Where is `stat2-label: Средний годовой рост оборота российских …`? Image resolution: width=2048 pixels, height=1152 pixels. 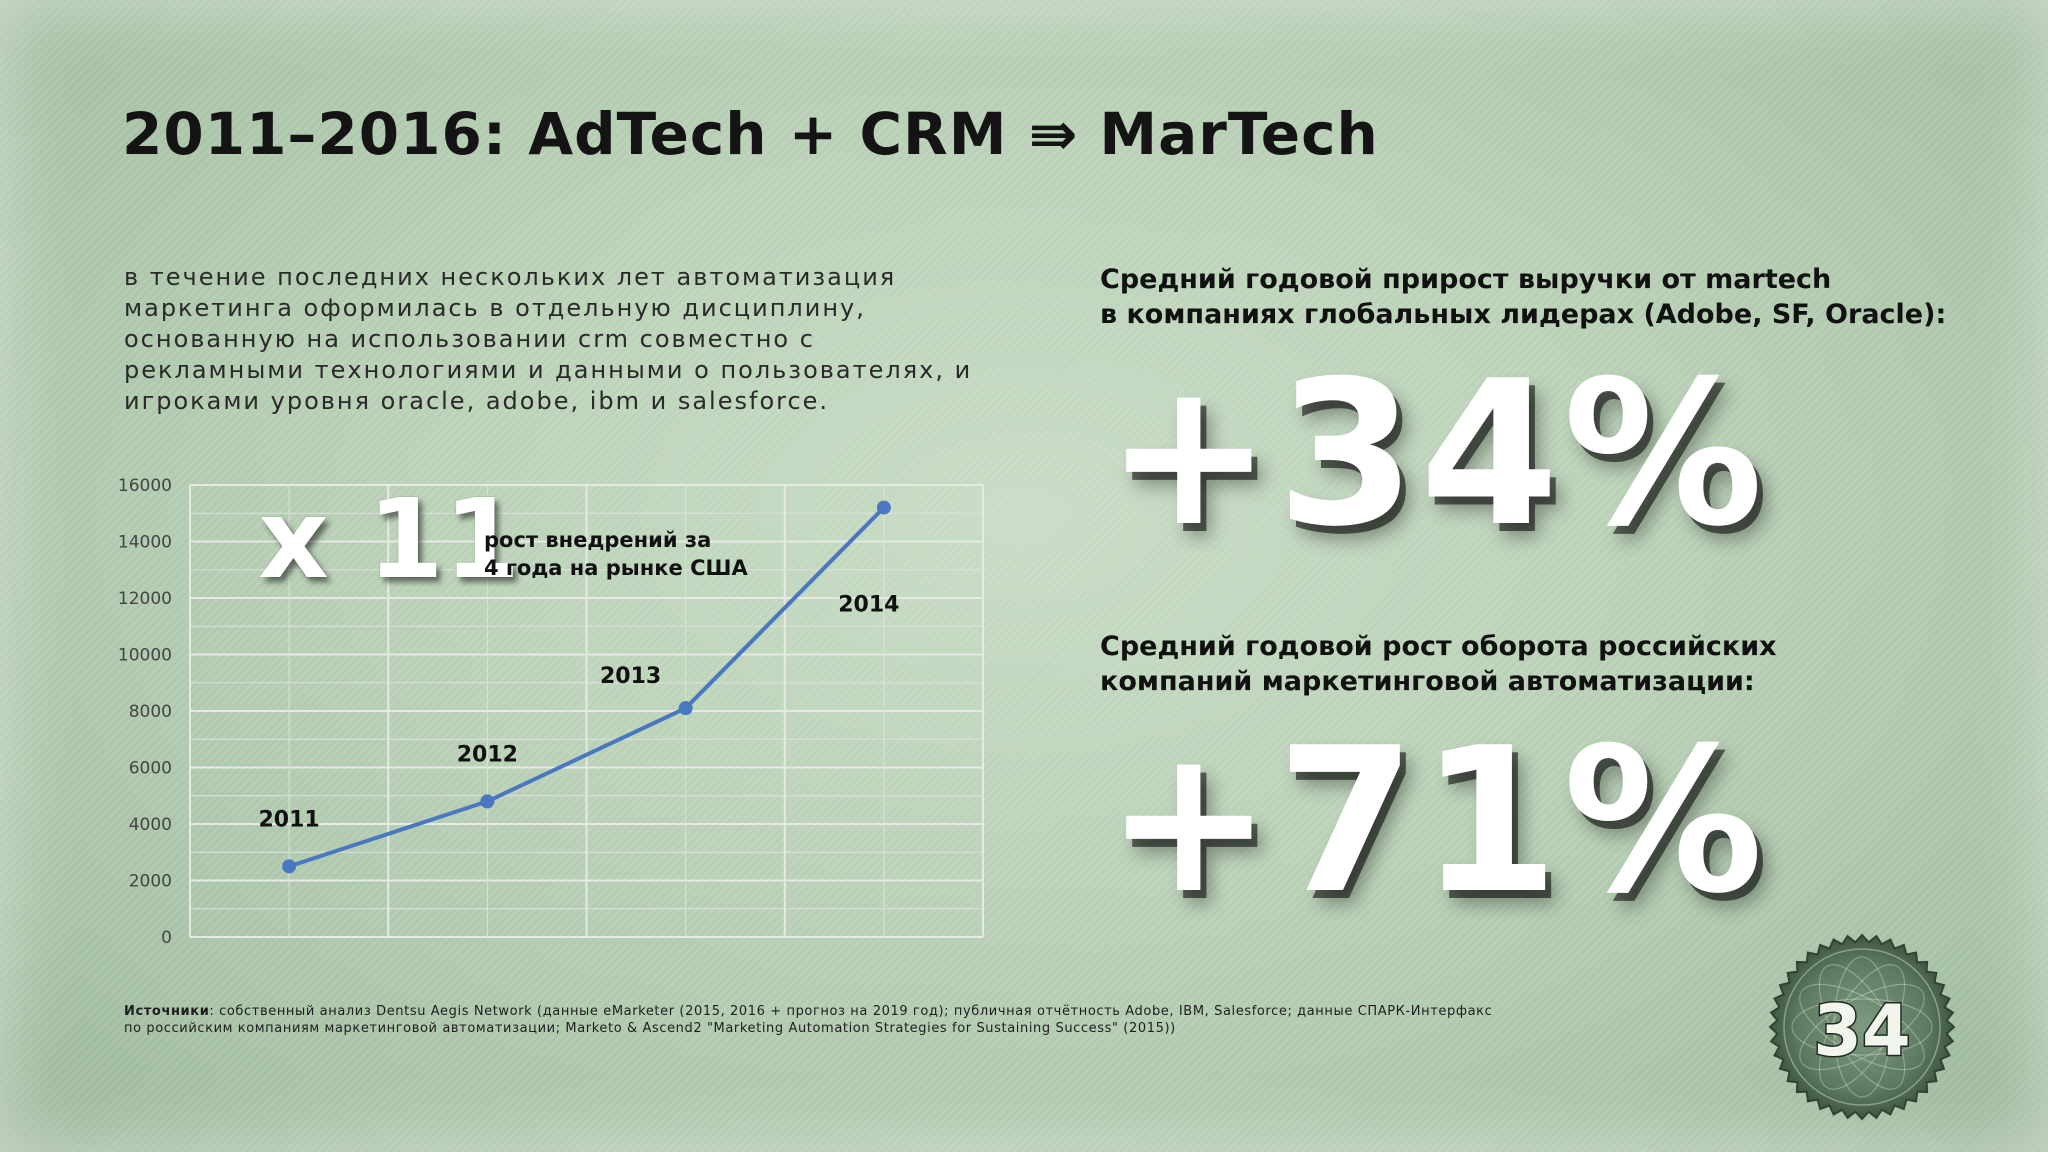 stat2-label: Средний годовой рост оборота российских … is located at coordinates (1550, 664).